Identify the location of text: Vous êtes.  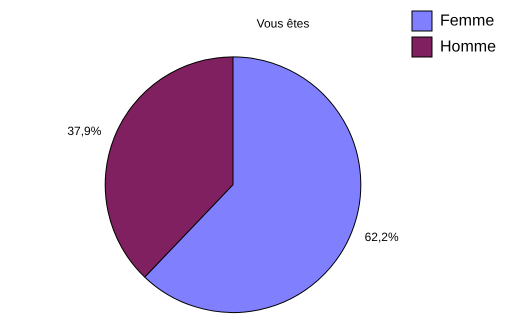
(283, 23).